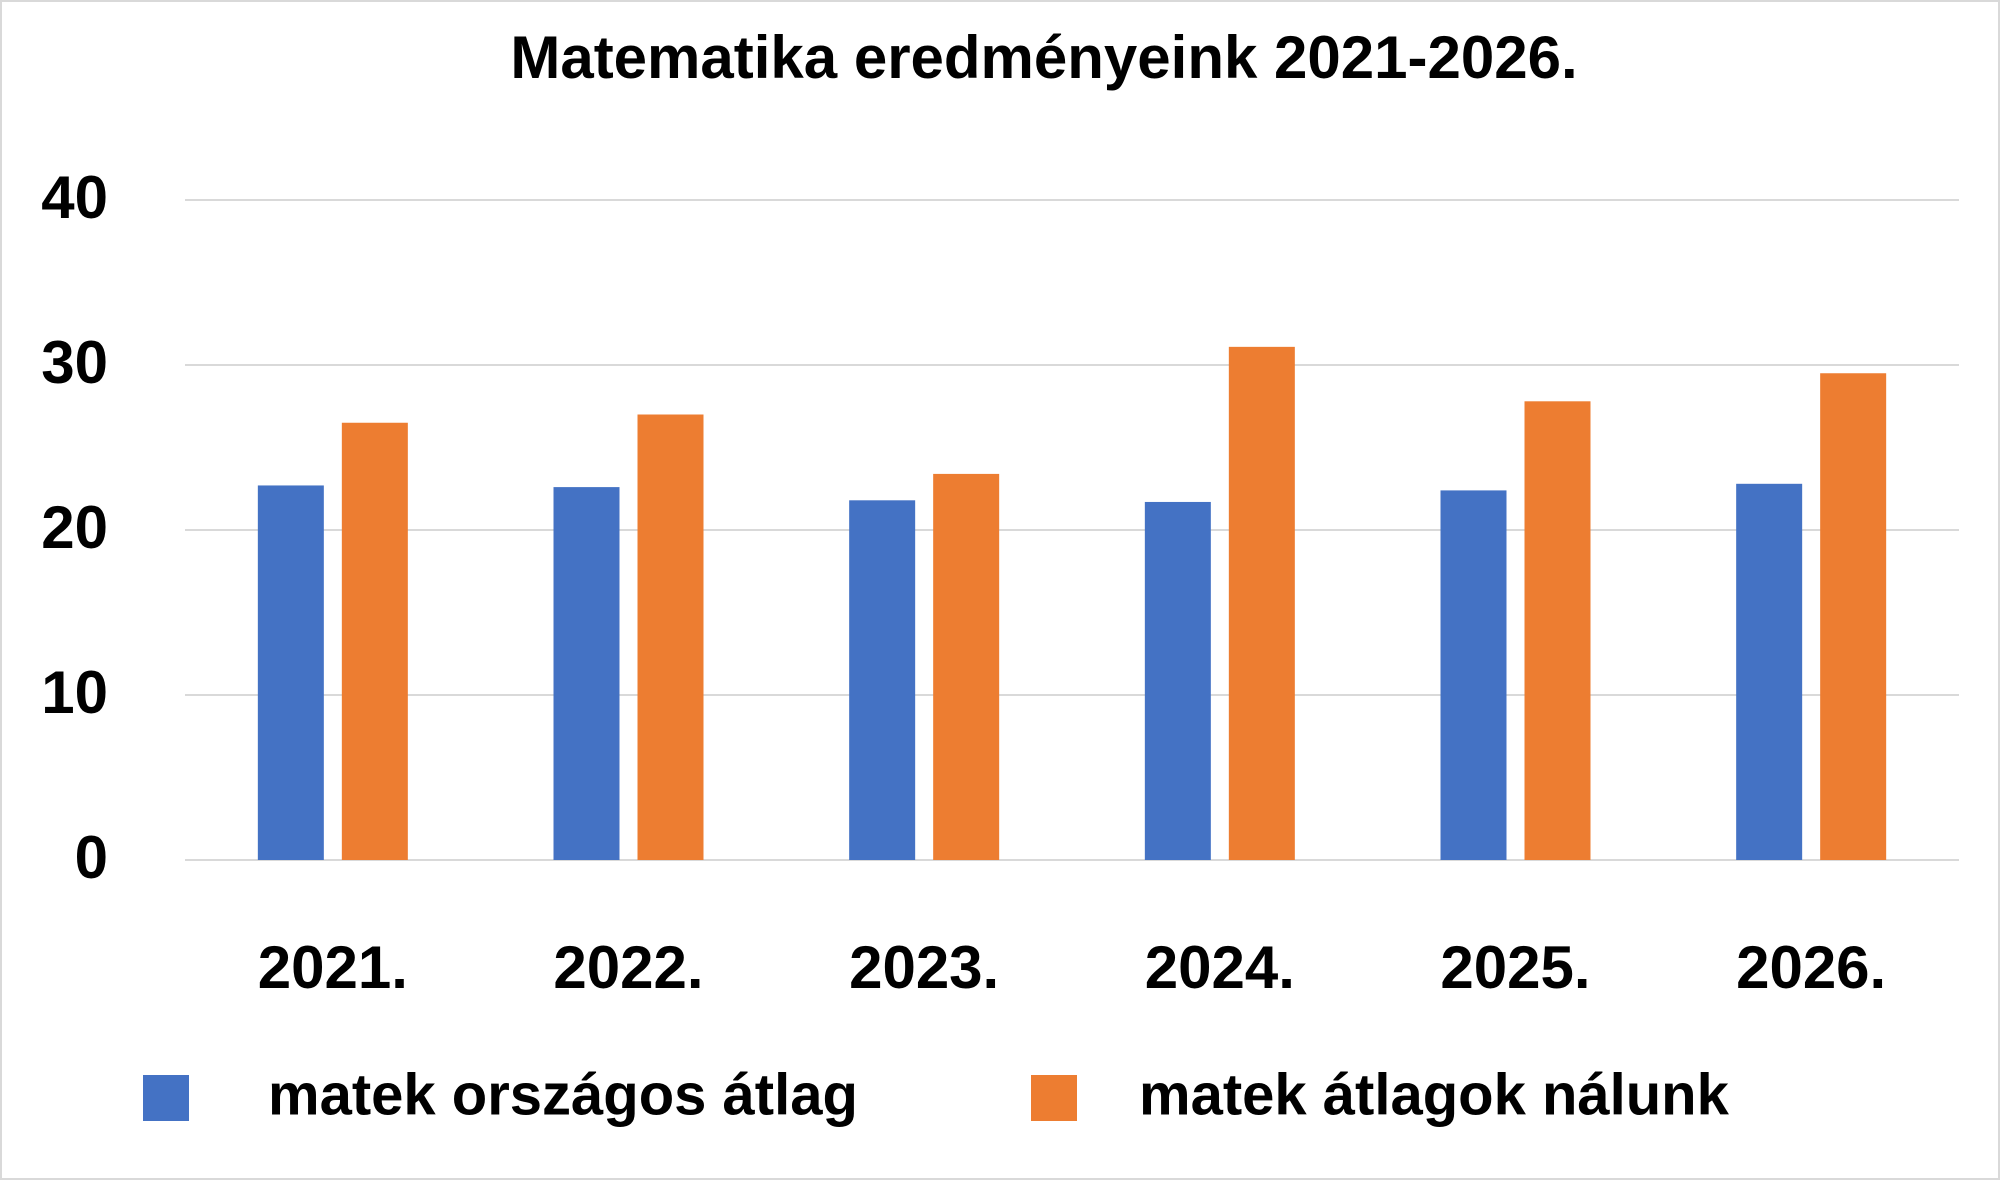 The width and height of the screenshot is (2000, 1180). What do you see at coordinates (74, 527) in the screenshot?
I see `y-tick-label: 20` at bounding box center [74, 527].